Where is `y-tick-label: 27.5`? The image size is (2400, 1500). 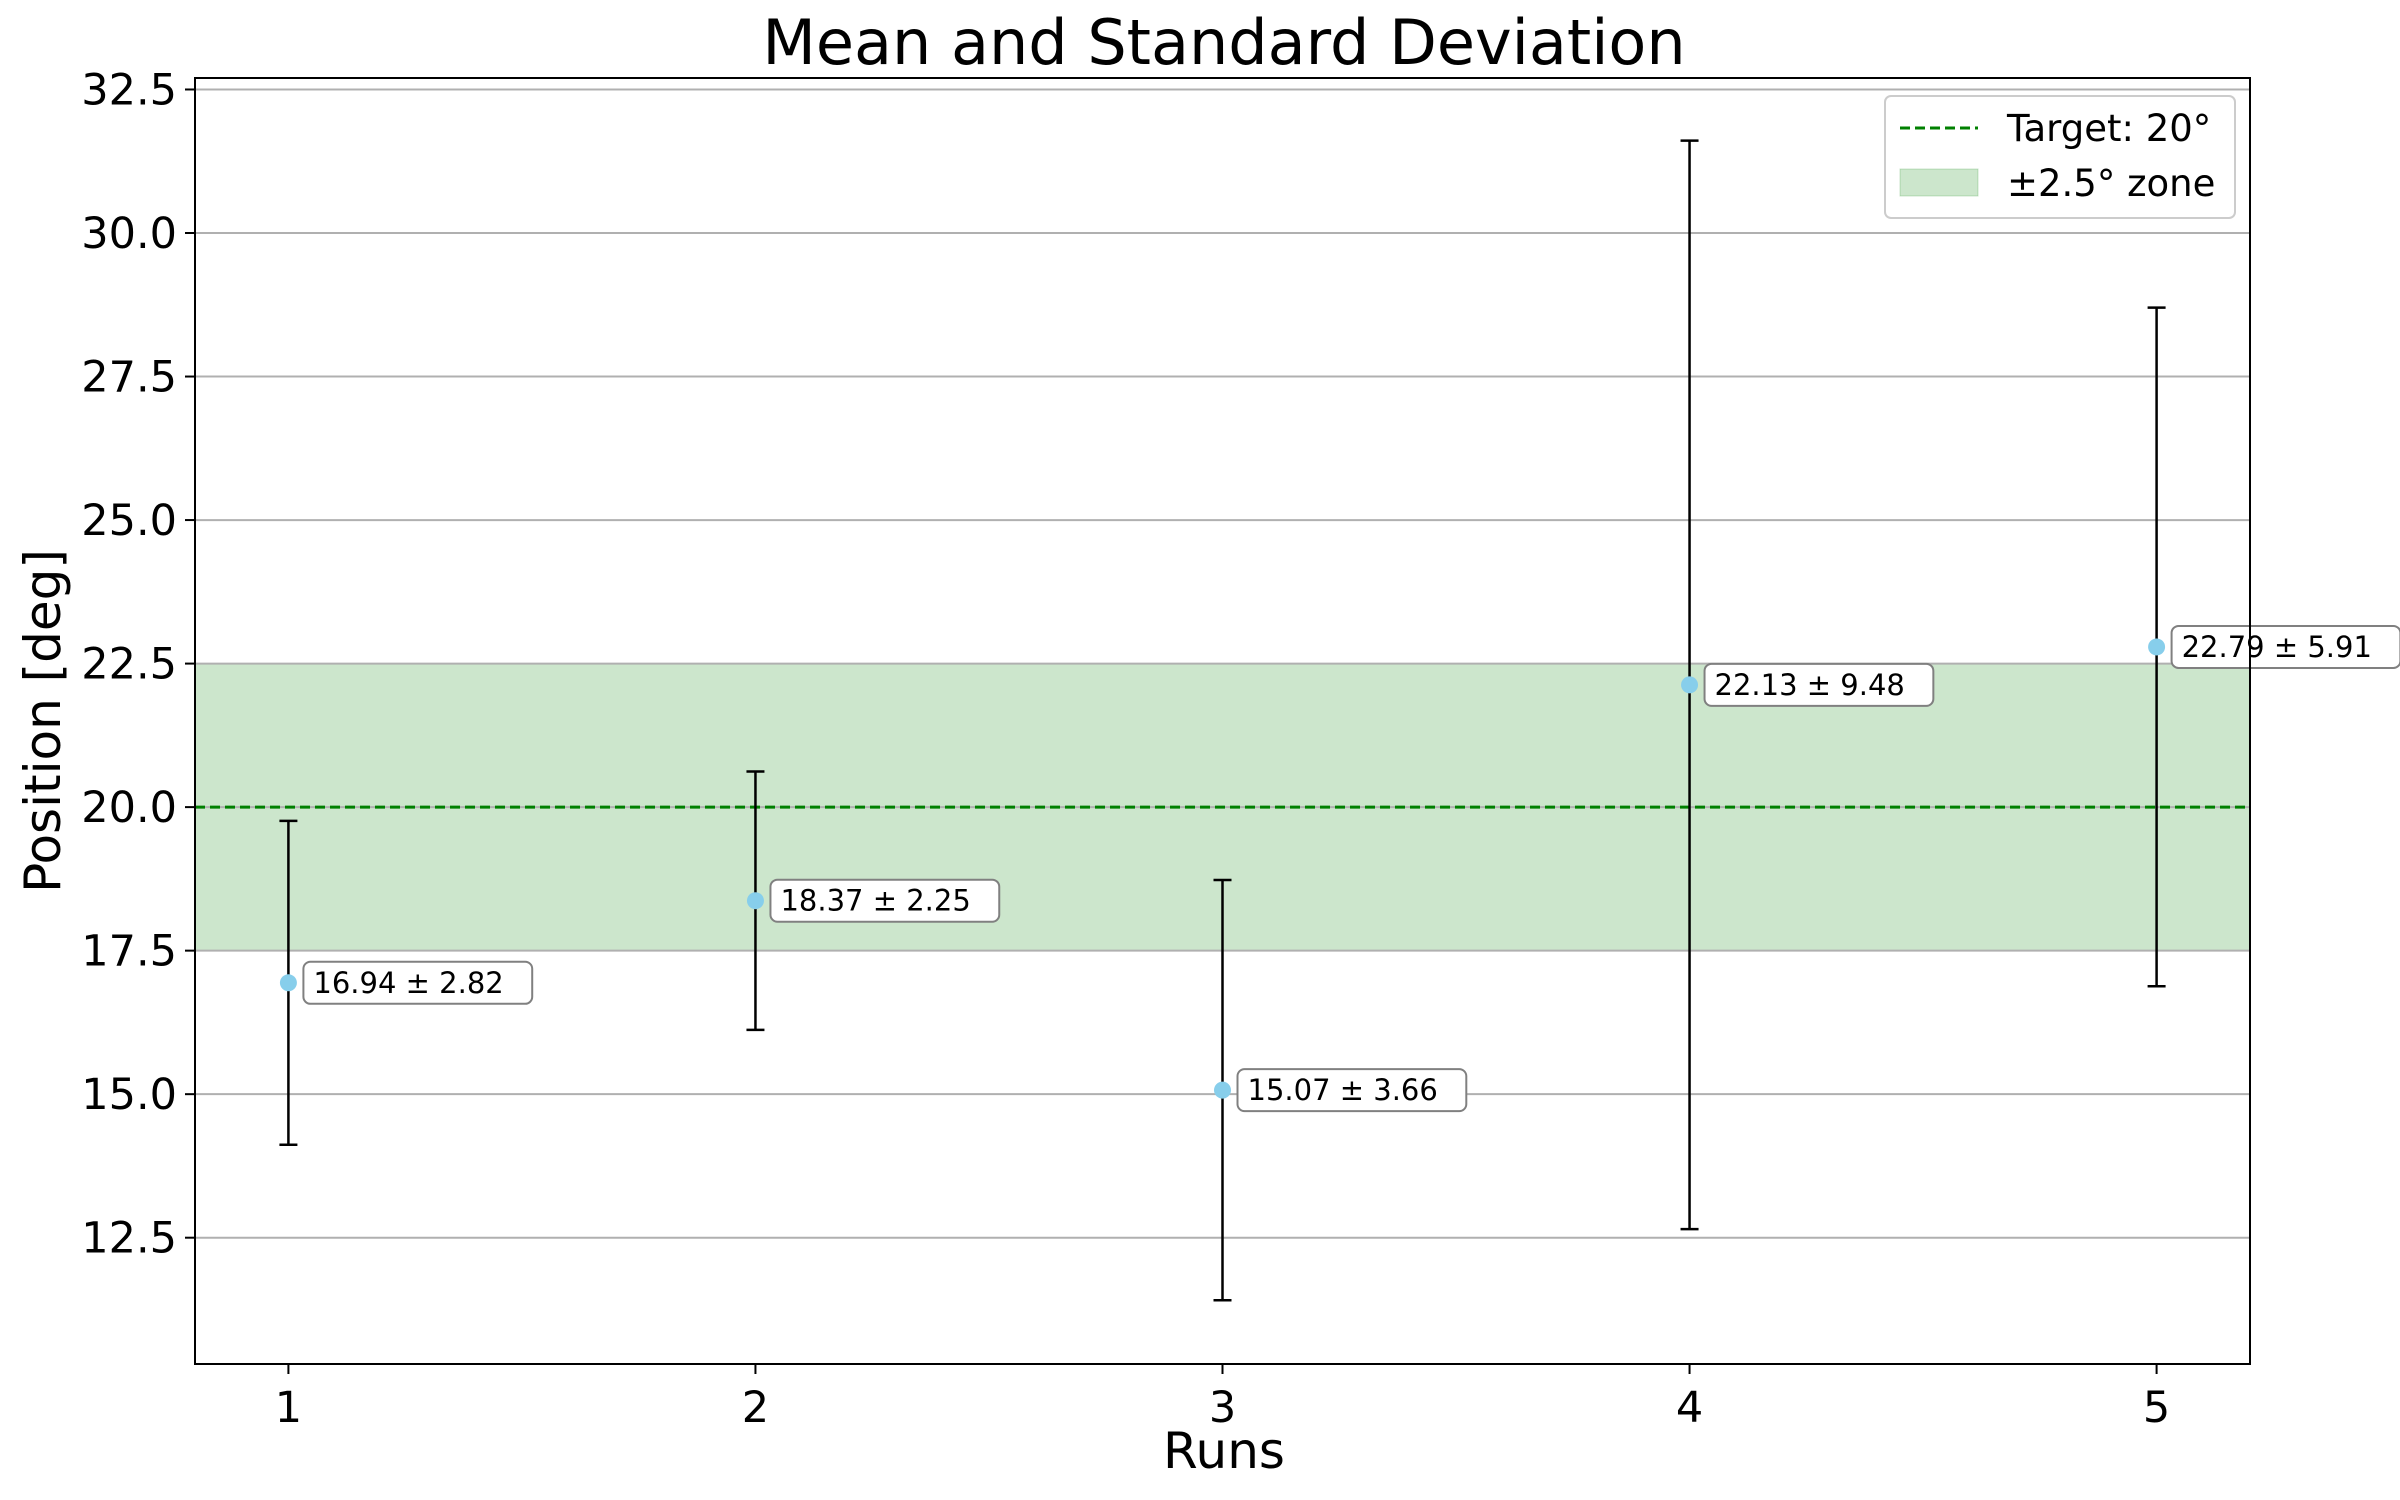 y-tick-label: 27.5 is located at coordinates (129, 378).